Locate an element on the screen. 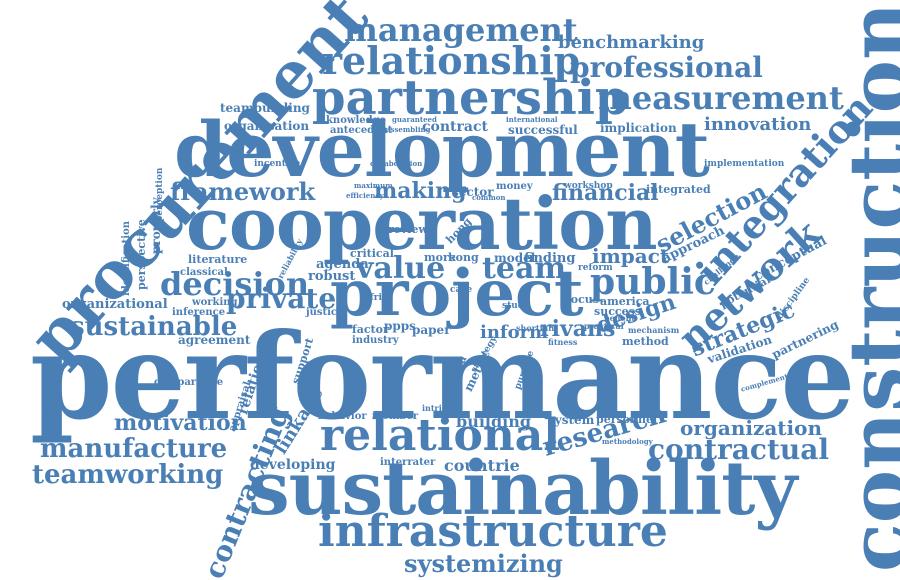  word-collaboration: collaboration is located at coordinates (396, 163).